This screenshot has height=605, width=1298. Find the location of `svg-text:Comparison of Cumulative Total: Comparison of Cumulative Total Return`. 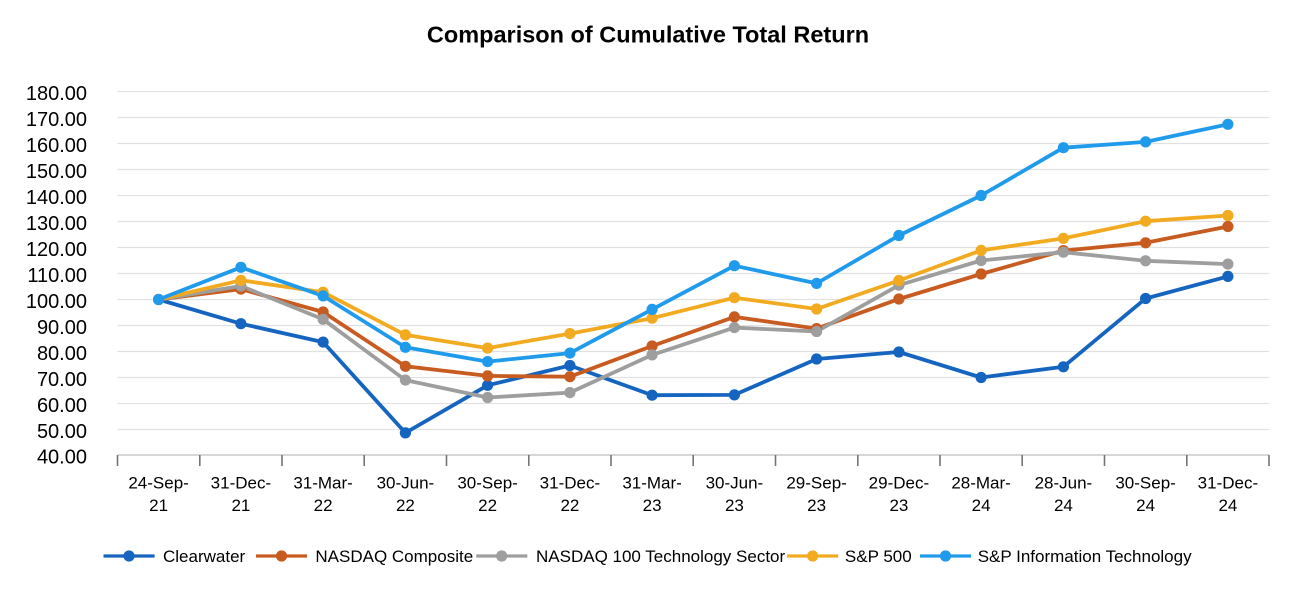

svg-text:Comparison of Cumulative Total: Comparison of Cumulative Total Return is located at coordinates (648, 35).